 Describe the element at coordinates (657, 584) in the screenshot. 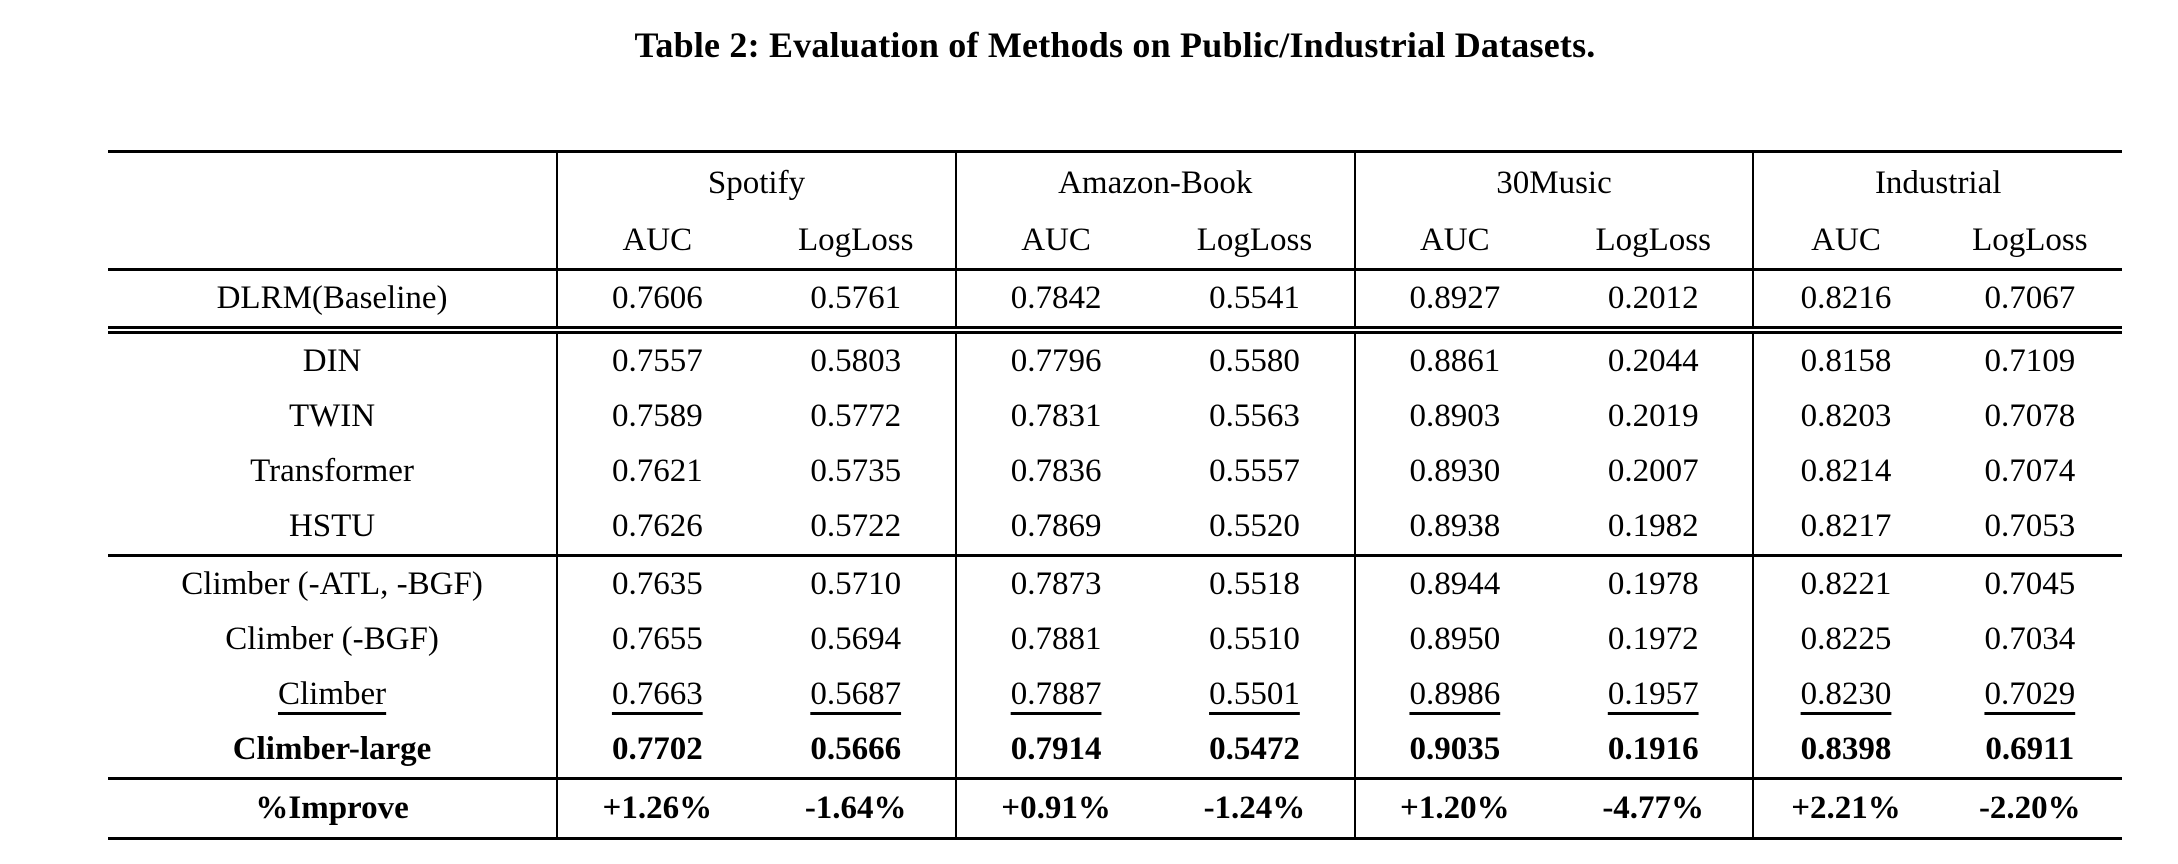

I see `metric-value: 0.7635` at that location.